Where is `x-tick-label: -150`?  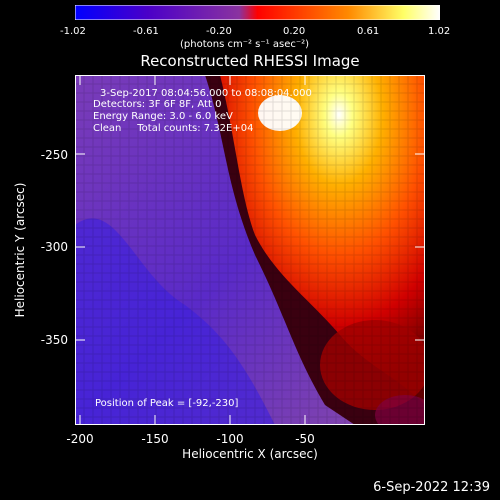
x-tick-label: -150 is located at coordinates (155, 439).